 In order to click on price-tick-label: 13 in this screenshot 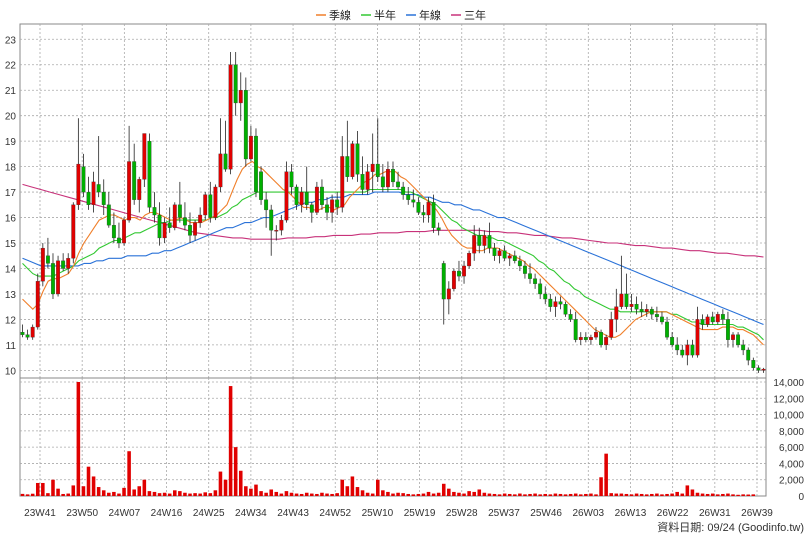, I will do `click(11, 295)`.